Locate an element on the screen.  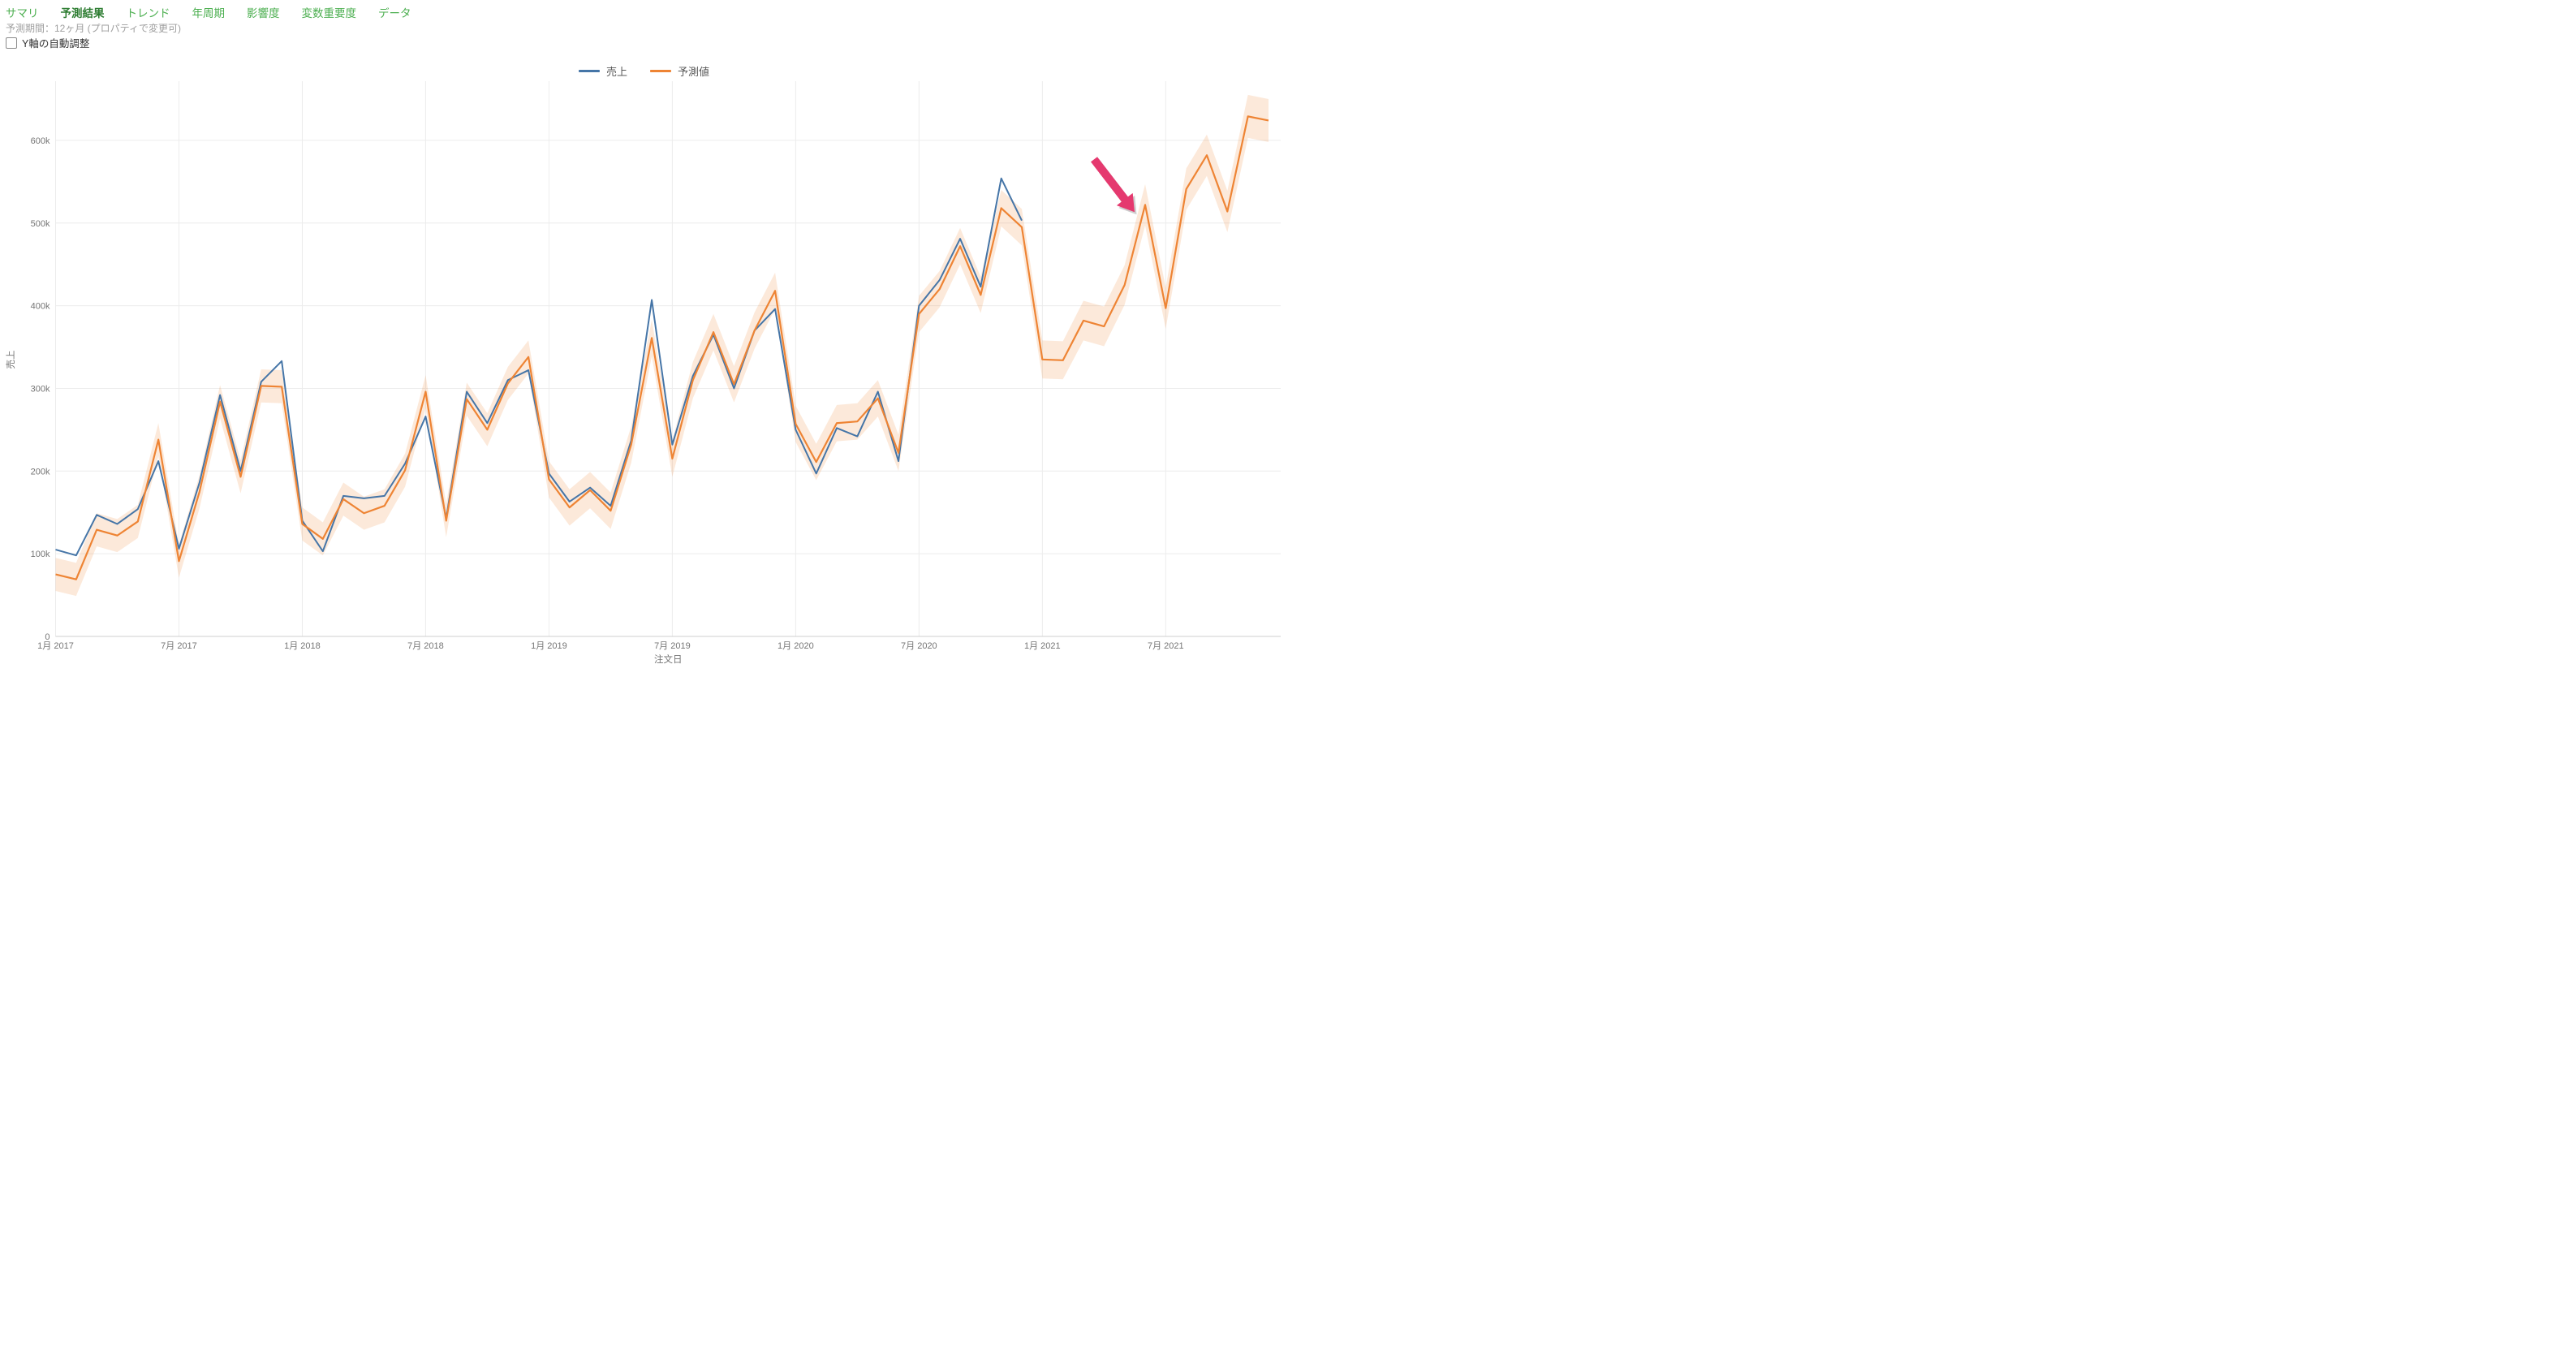
y-axis-auto-adjust-toggle: Y軸の自動調整 is located at coordinates (48, 42).